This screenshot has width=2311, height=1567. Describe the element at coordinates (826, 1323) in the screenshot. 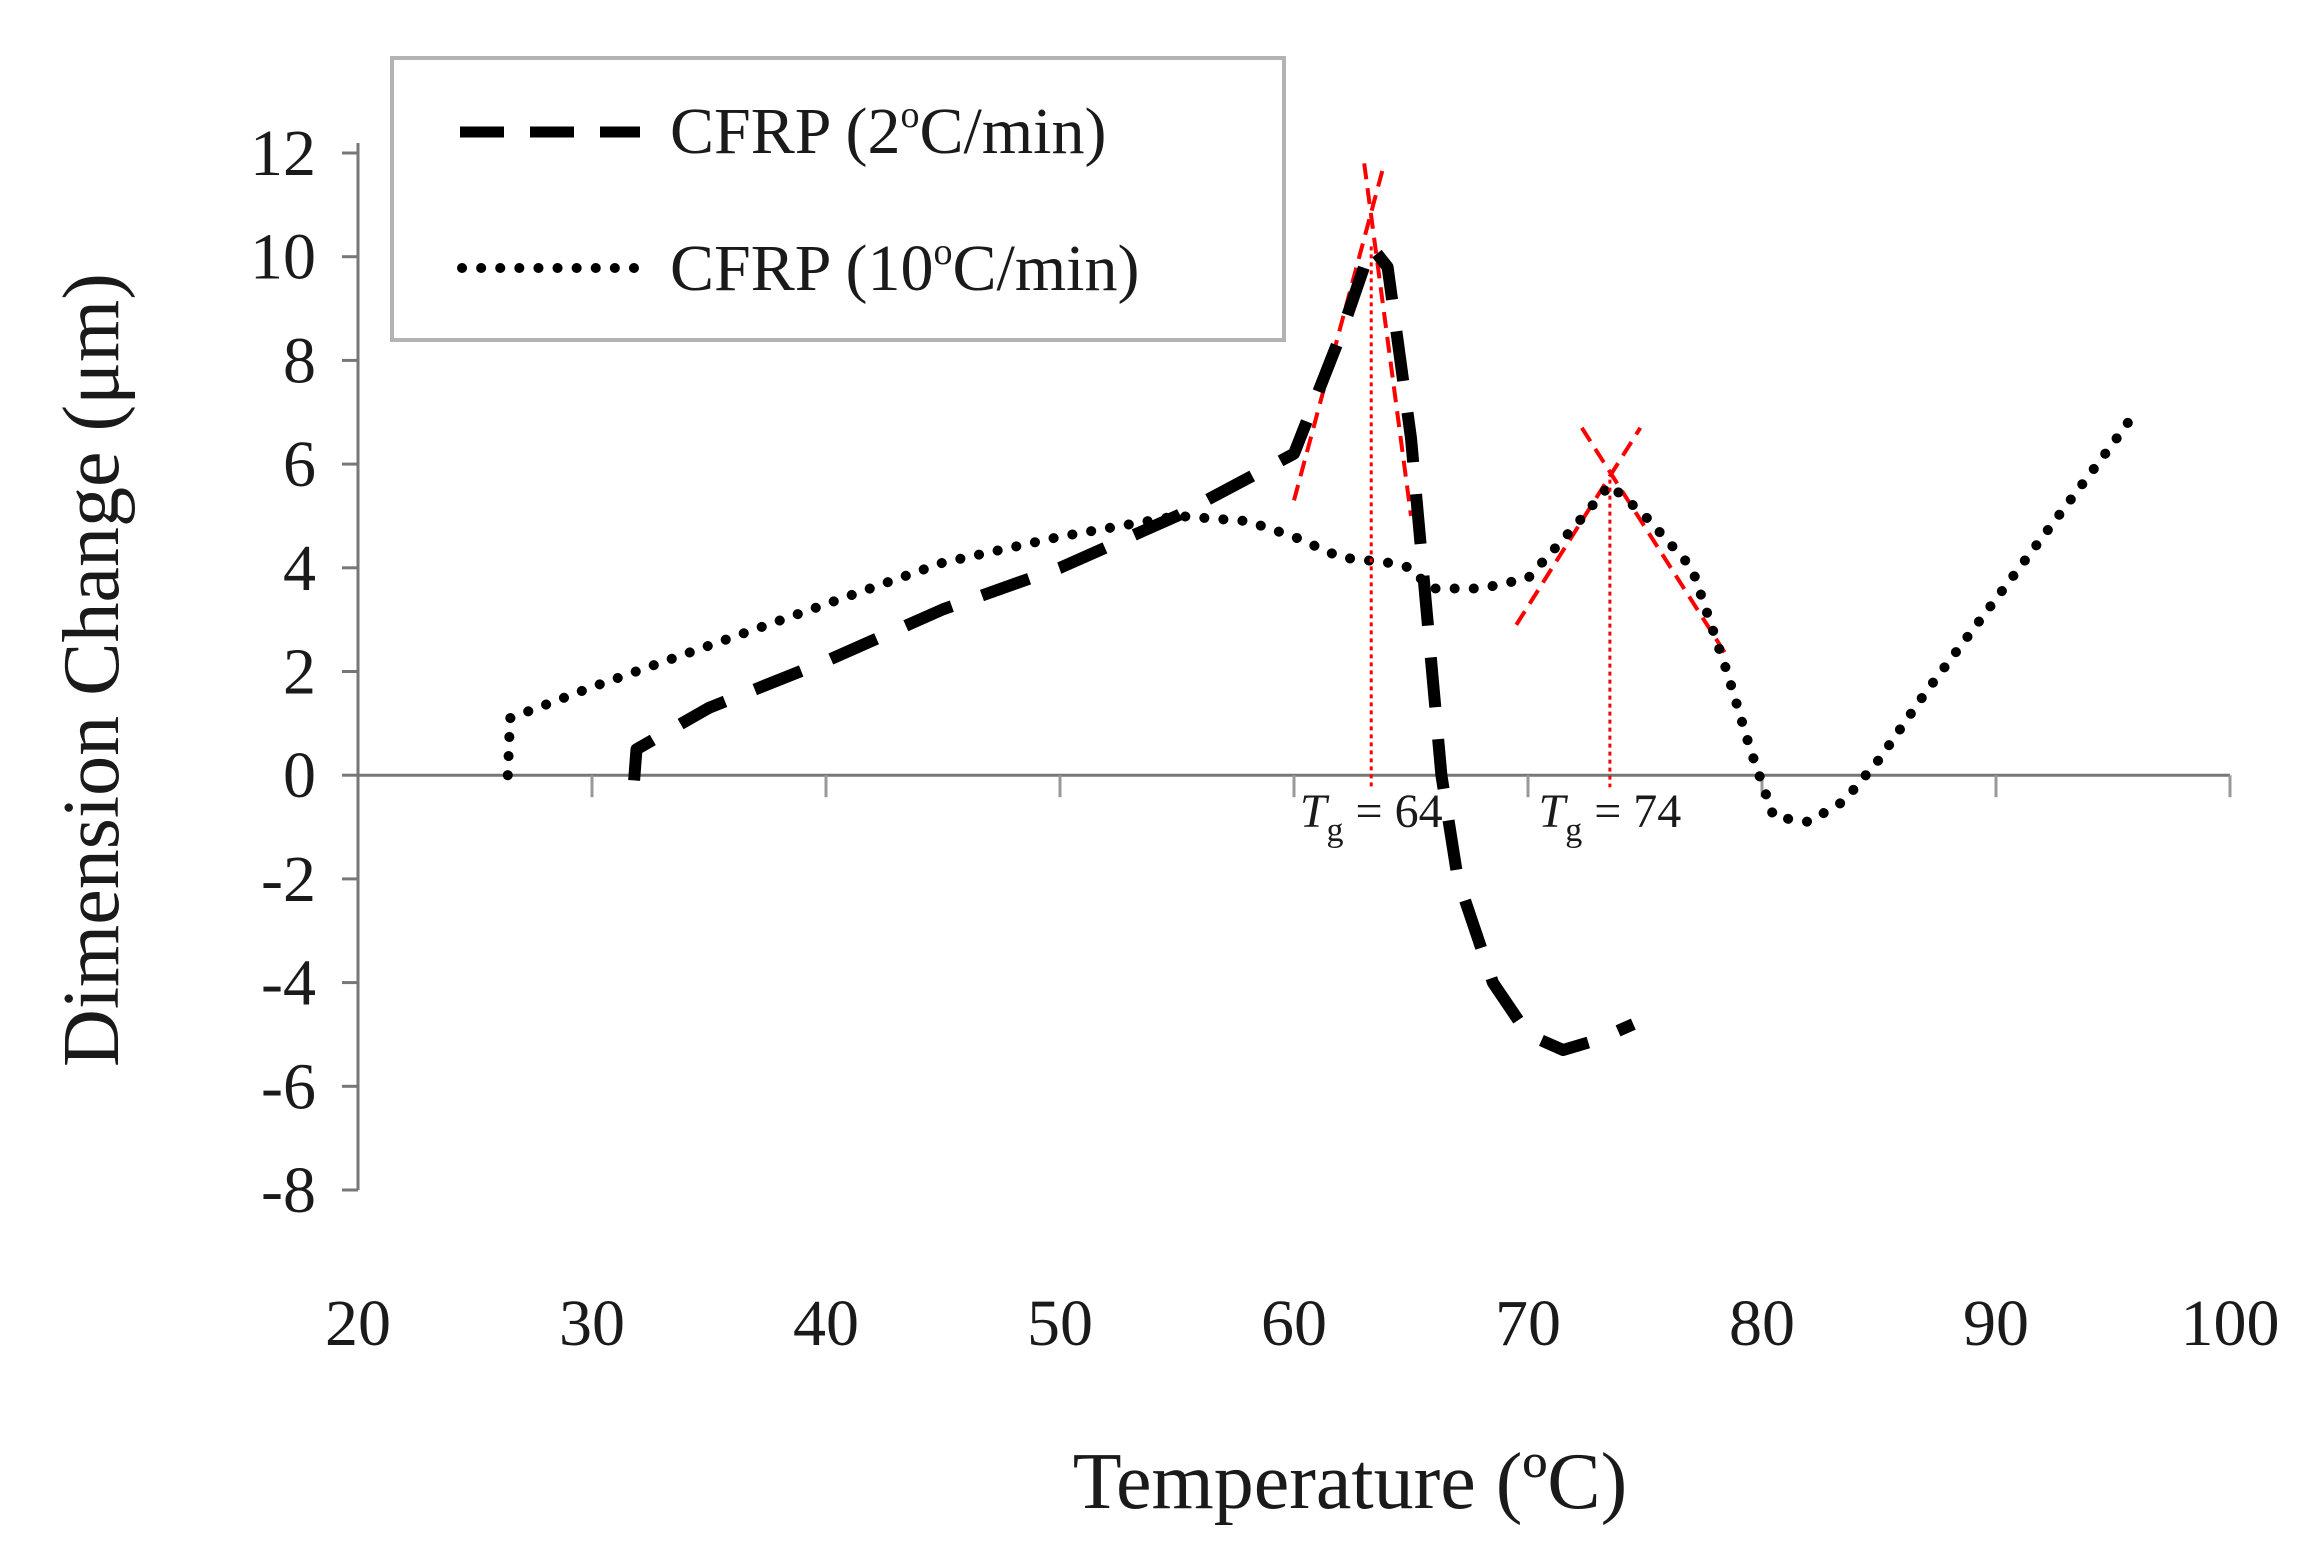

I see `x-tick-label: 40` at that location.